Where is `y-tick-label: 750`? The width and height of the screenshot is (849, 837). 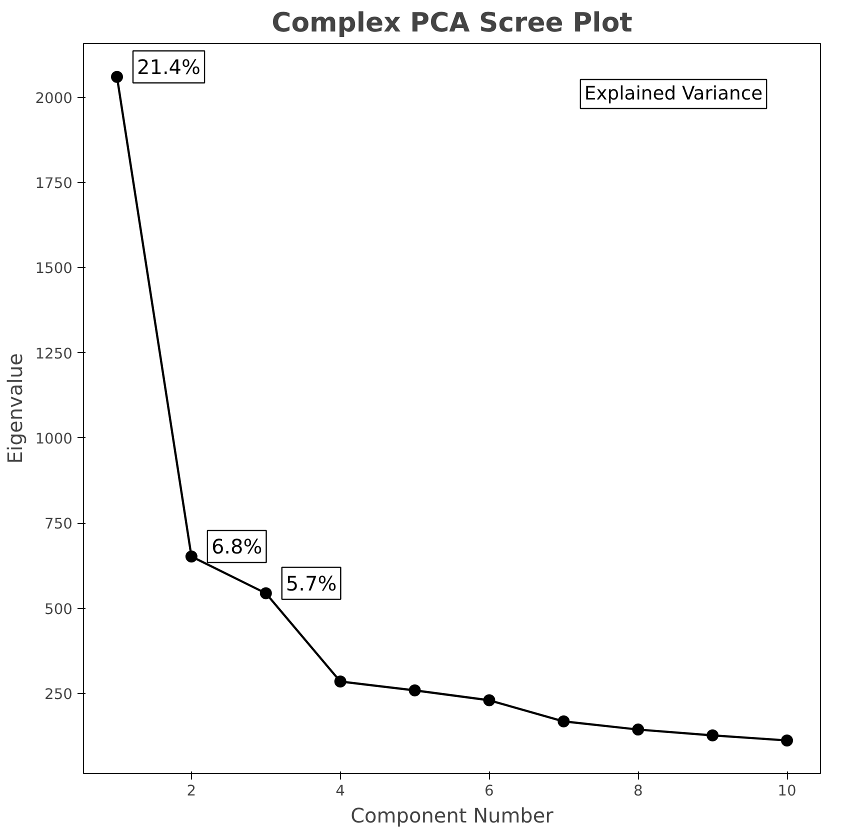 y-tick-label: 750 is located at coordinates (58, 524).